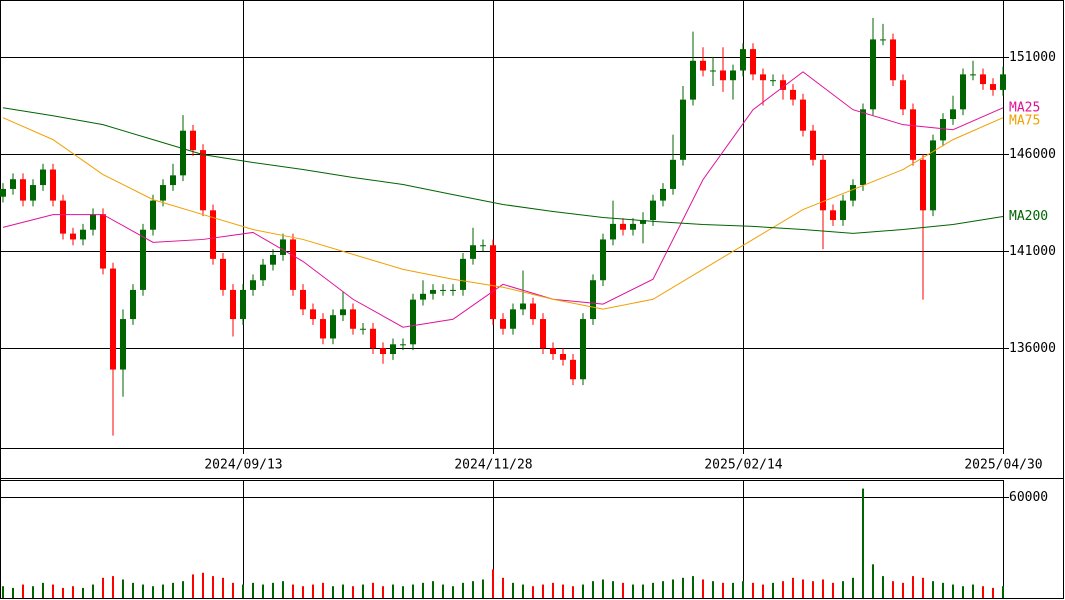 This screenshot has height=600, width=1065. What do you see at coordinates (493, 465) in the screenshot?
I see `x-tick-label: 2024/11/28` at bounding box center [493, 465].